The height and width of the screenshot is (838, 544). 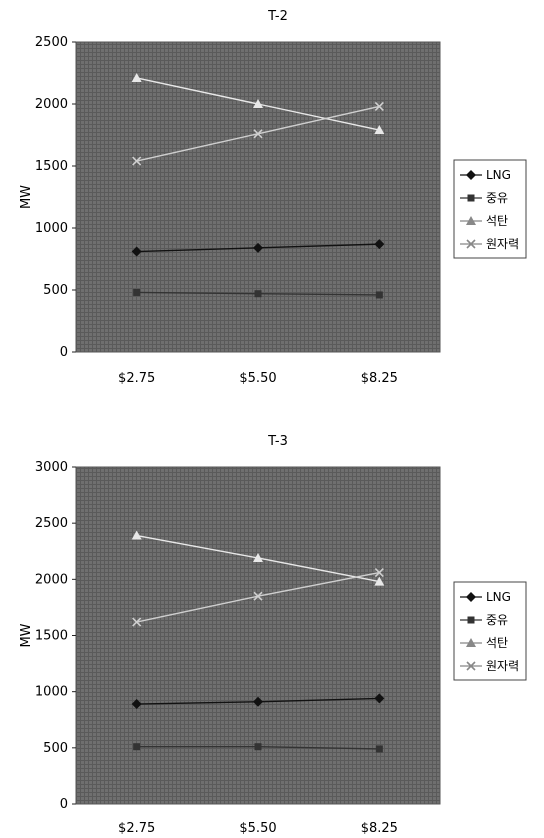 I want to click on chart-title: T-3, so click(x=277, y=441).